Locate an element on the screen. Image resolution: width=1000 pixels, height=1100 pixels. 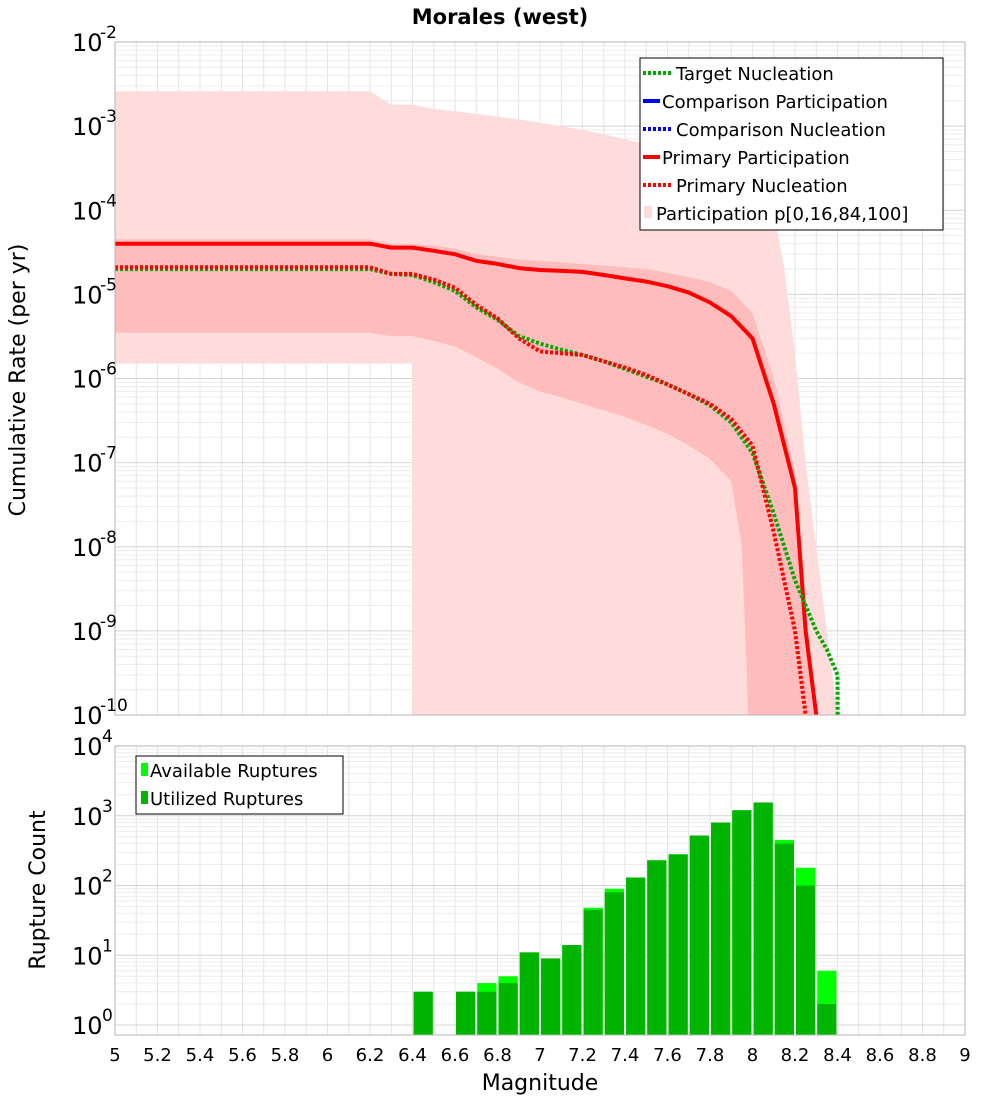
top-y-tick-exponent: -4 is located at coordinates (108, 201).